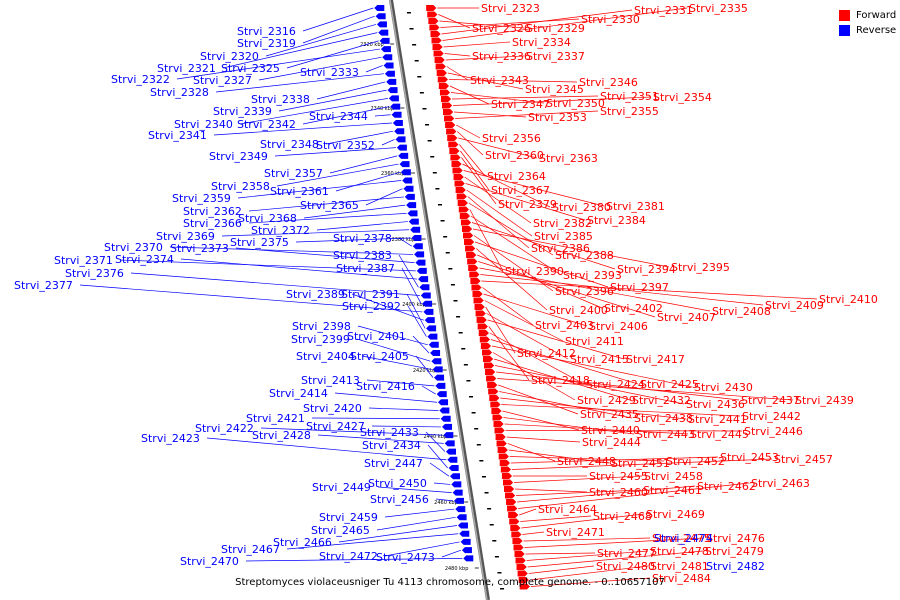 Image resolution: width=900 pixels, height=600 pixels. Describe the element at coordinates (719, 434) in the screenshot. I see `forward-gene-label: Strvi_2445` at that location.